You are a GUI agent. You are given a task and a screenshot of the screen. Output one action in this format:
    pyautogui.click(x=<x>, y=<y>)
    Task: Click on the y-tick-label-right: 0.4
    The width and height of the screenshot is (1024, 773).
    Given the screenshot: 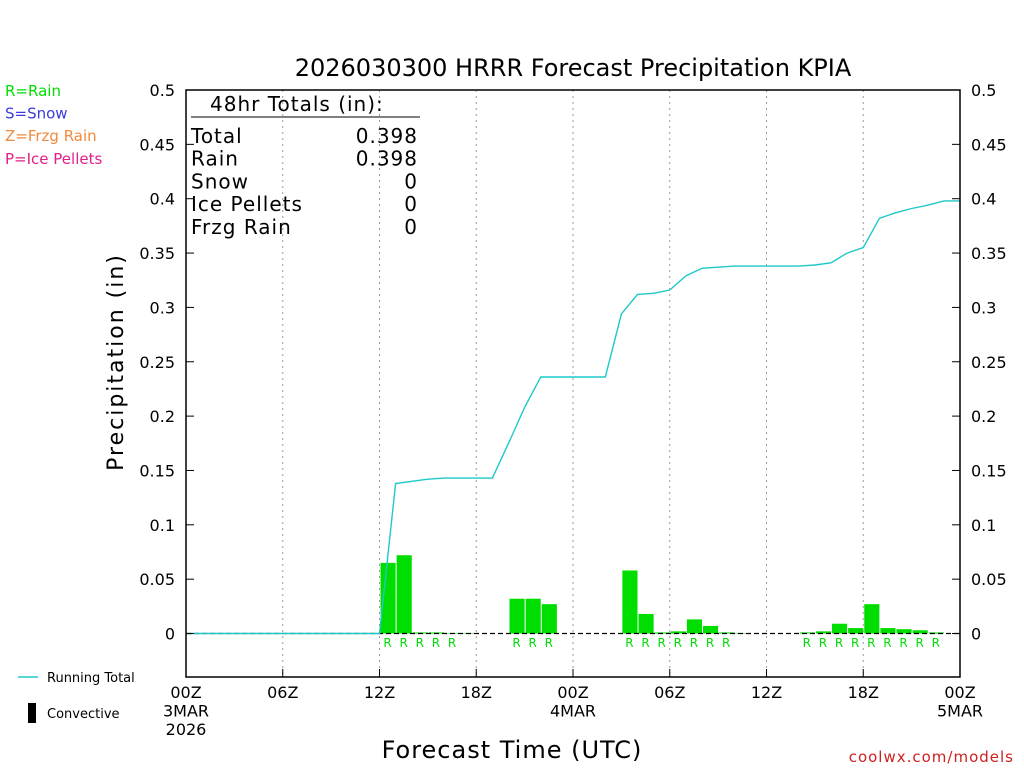 What is the action you would take?
    pyautogui.click(x=983, y=199)
    